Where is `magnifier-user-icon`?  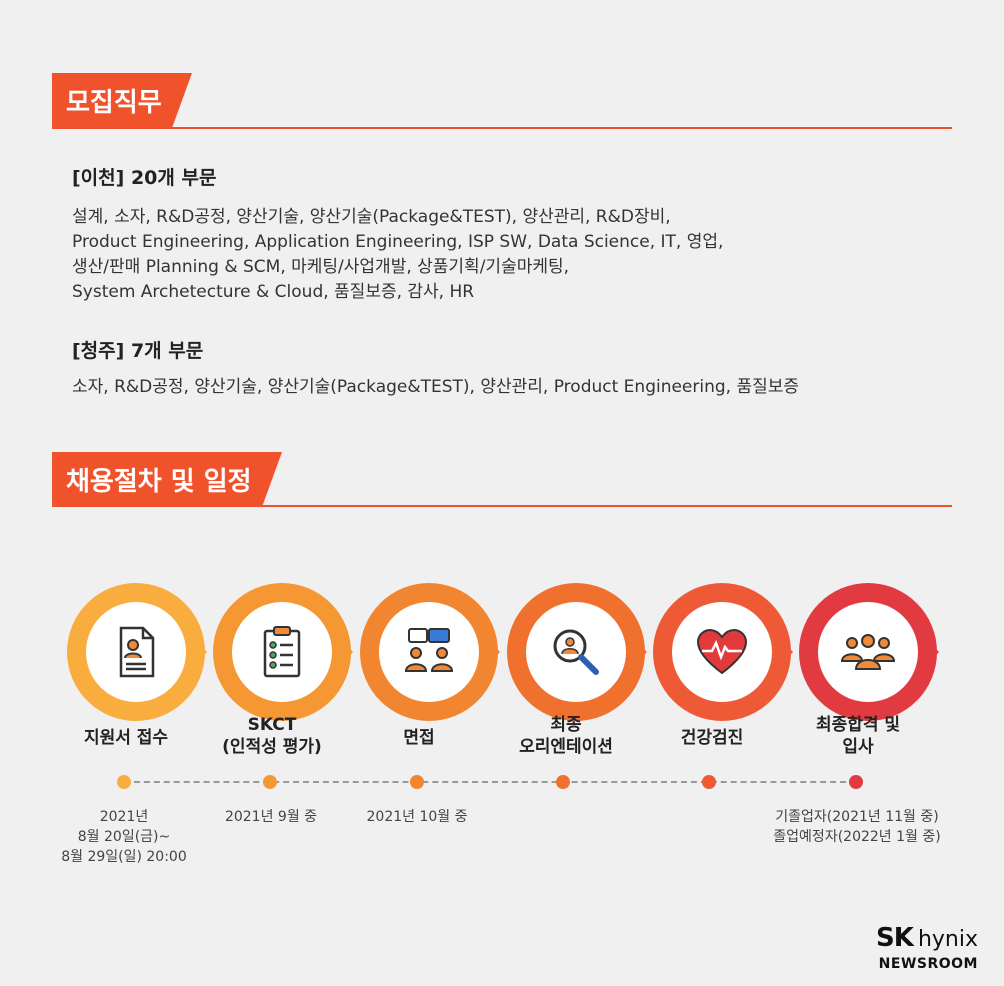
magnifier-user-icon is located at coordinates (576, 652).